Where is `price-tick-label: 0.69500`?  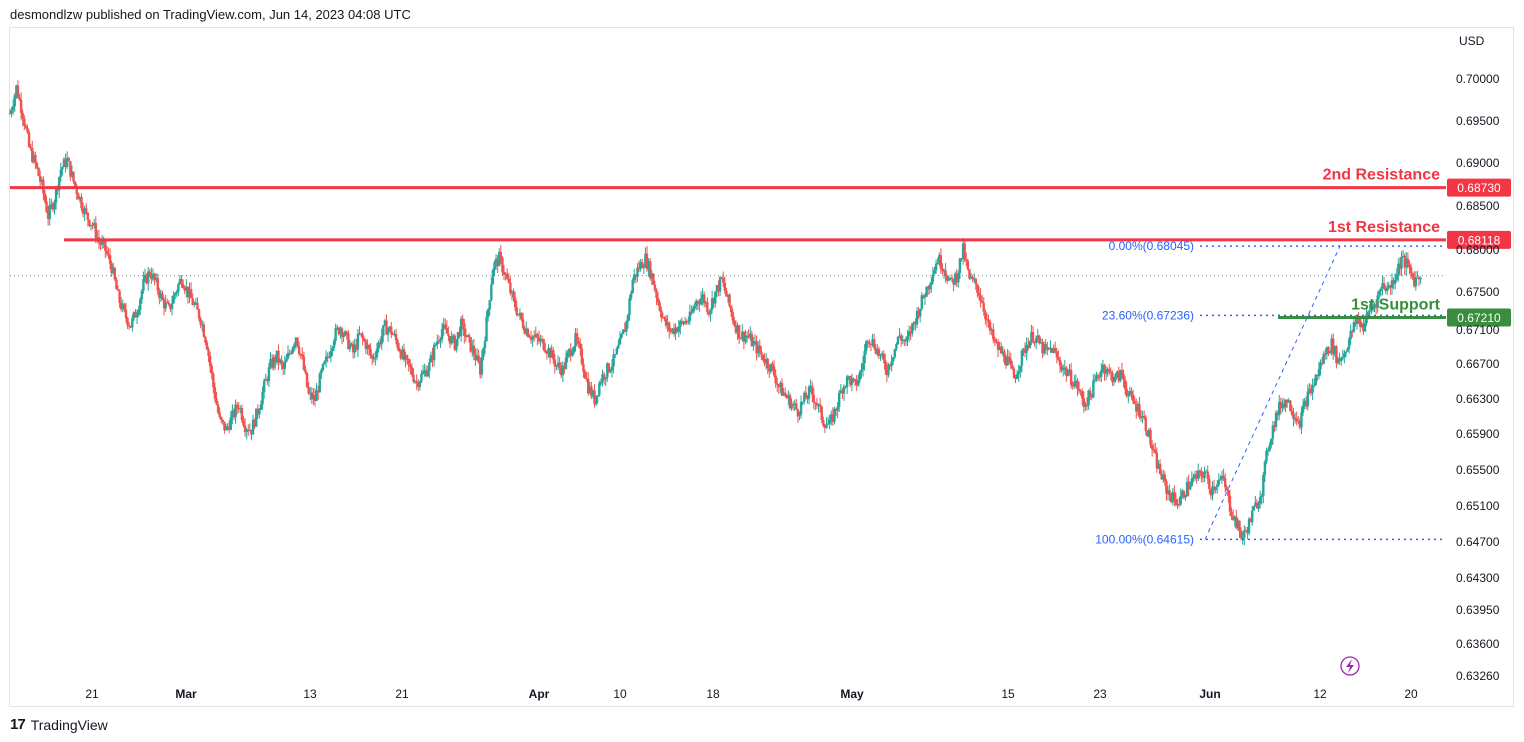
price-tick-label: 0.69500 is located at coordinates (1478, 121).